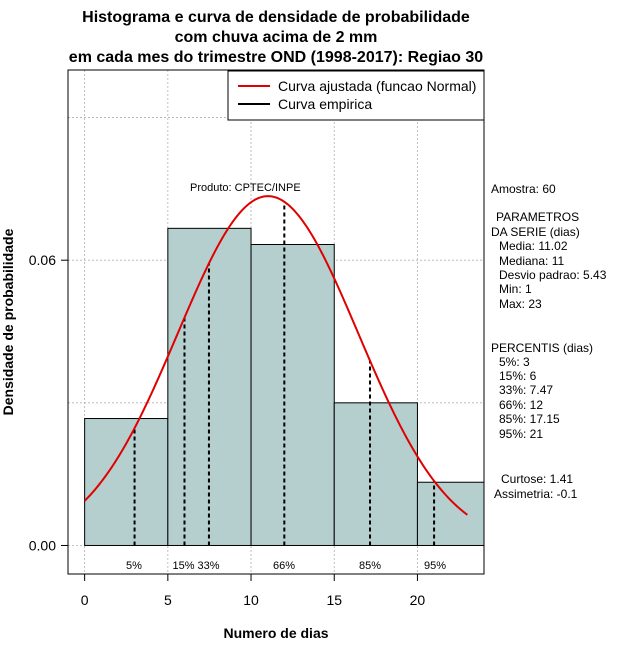 This screenshot has width=640, height=660. Describe the element at coordinates (553, 275) in the screenshot. I see `stat-desvio: Desvio padrao: 5.43` at that location.